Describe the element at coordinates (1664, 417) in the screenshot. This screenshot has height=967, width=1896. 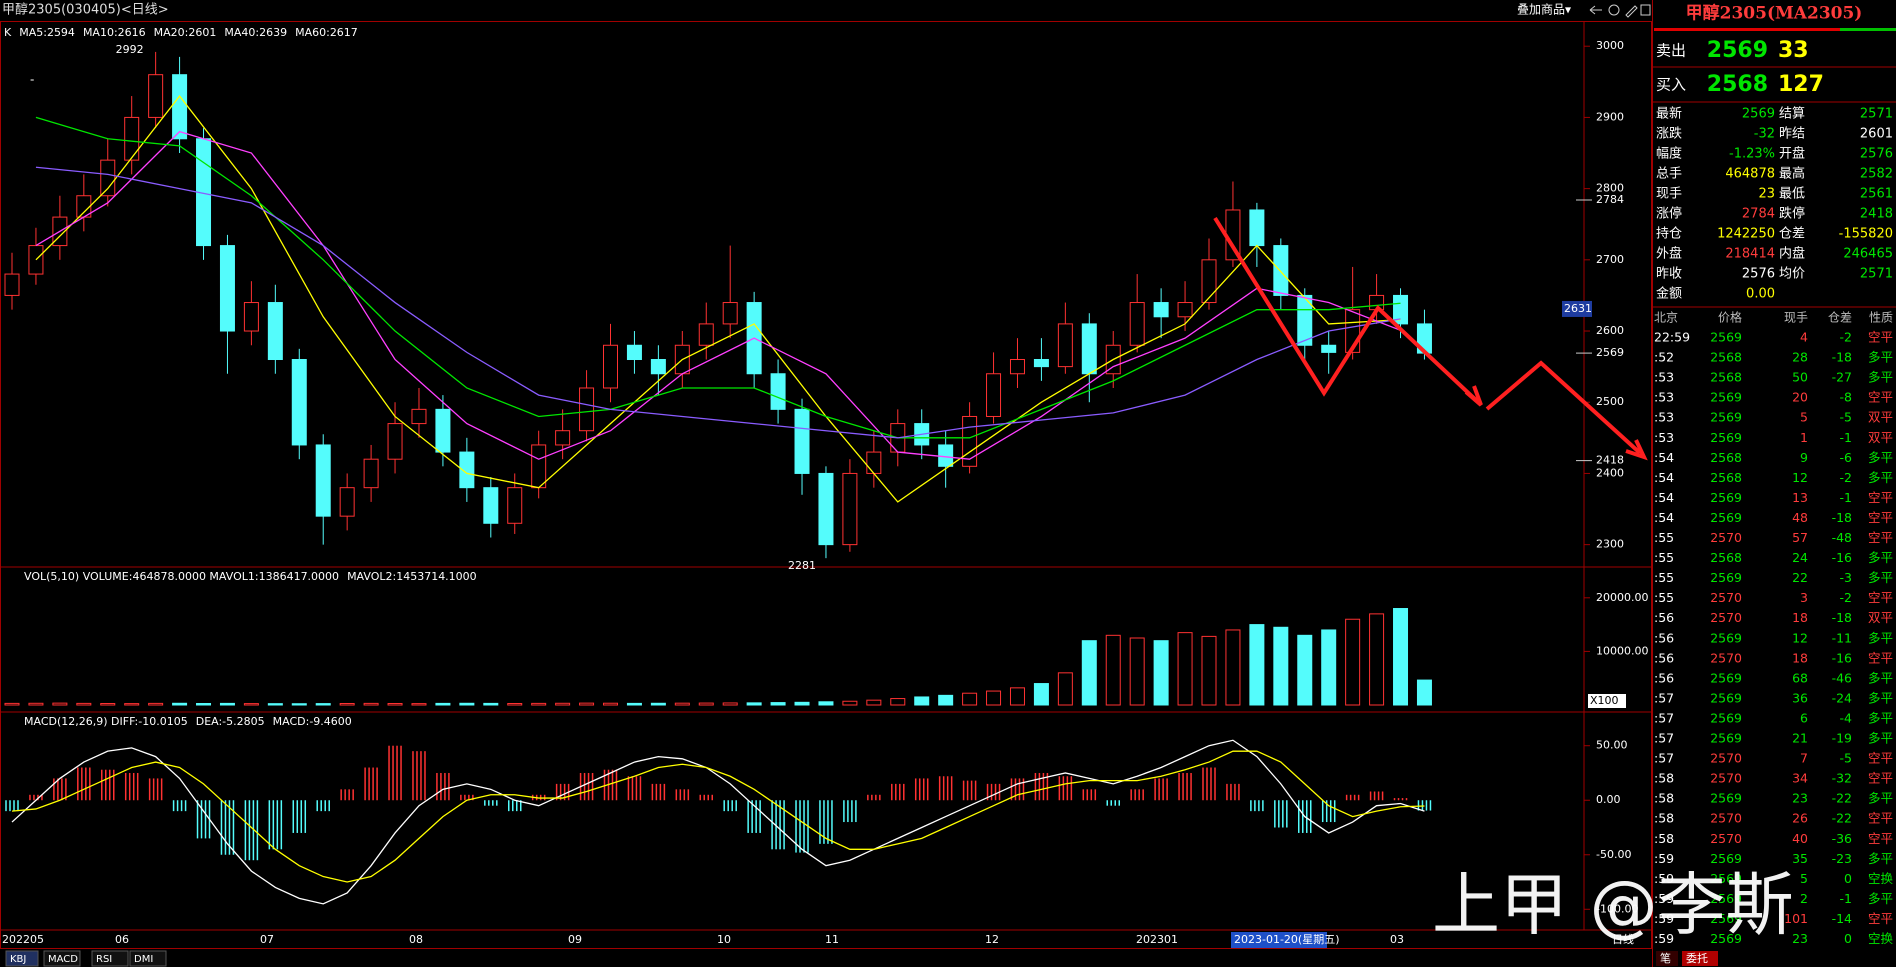
I see `tick-cell: :53` at that location.